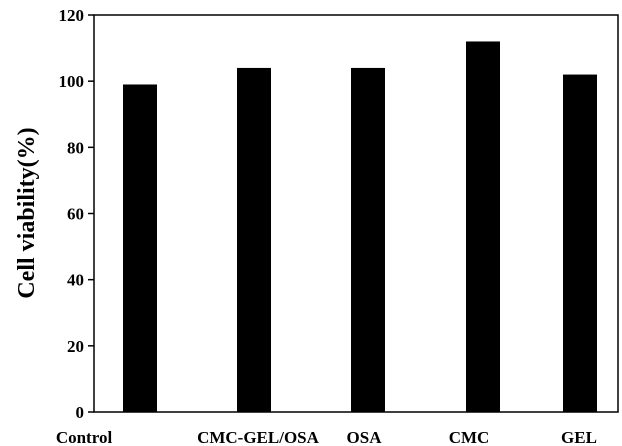 The image size is (622, 446). Describe the element at coordinates (75, 346) in the screenshot. I see `y-tick-label: 20` at that location.